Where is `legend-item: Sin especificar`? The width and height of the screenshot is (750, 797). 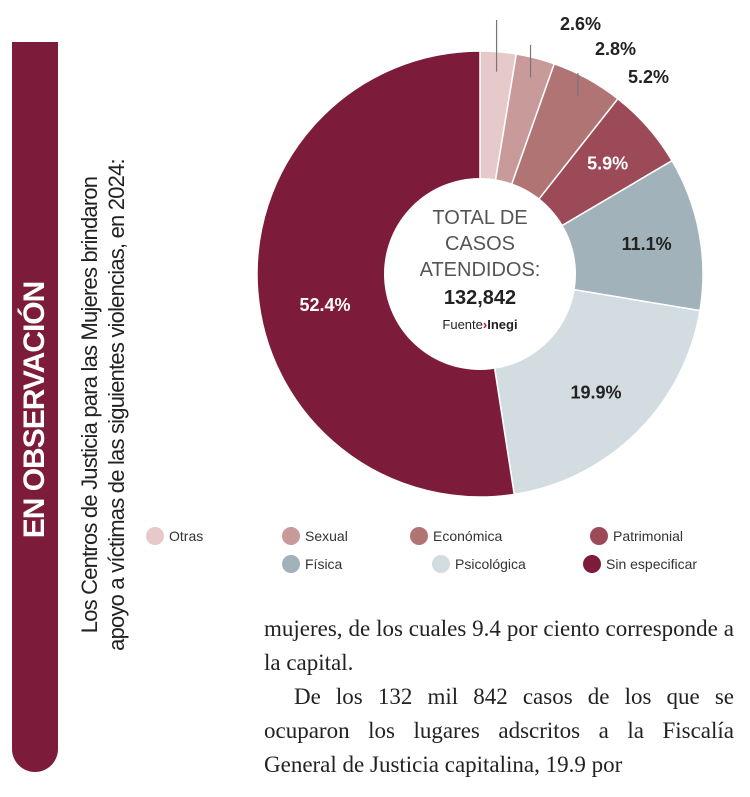
legend-item: Sin especificar is located at coordinates (640, 564).